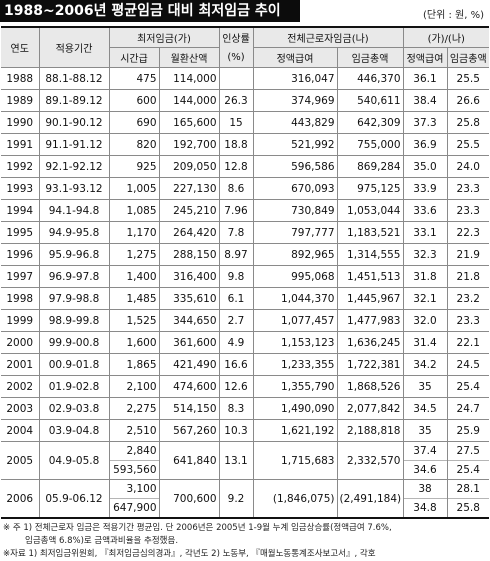  I want to click on cell-ratio-total: 25.4, so click(467, 386).